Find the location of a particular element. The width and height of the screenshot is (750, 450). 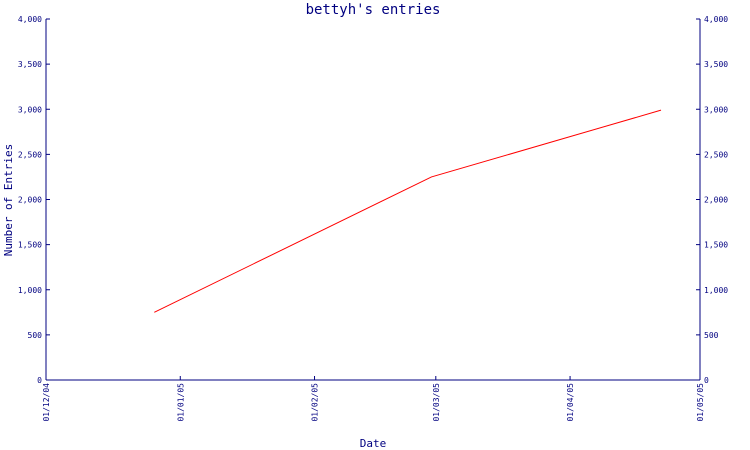

x-tick-label: 01/01/05 is located at coordinates (180, 402).